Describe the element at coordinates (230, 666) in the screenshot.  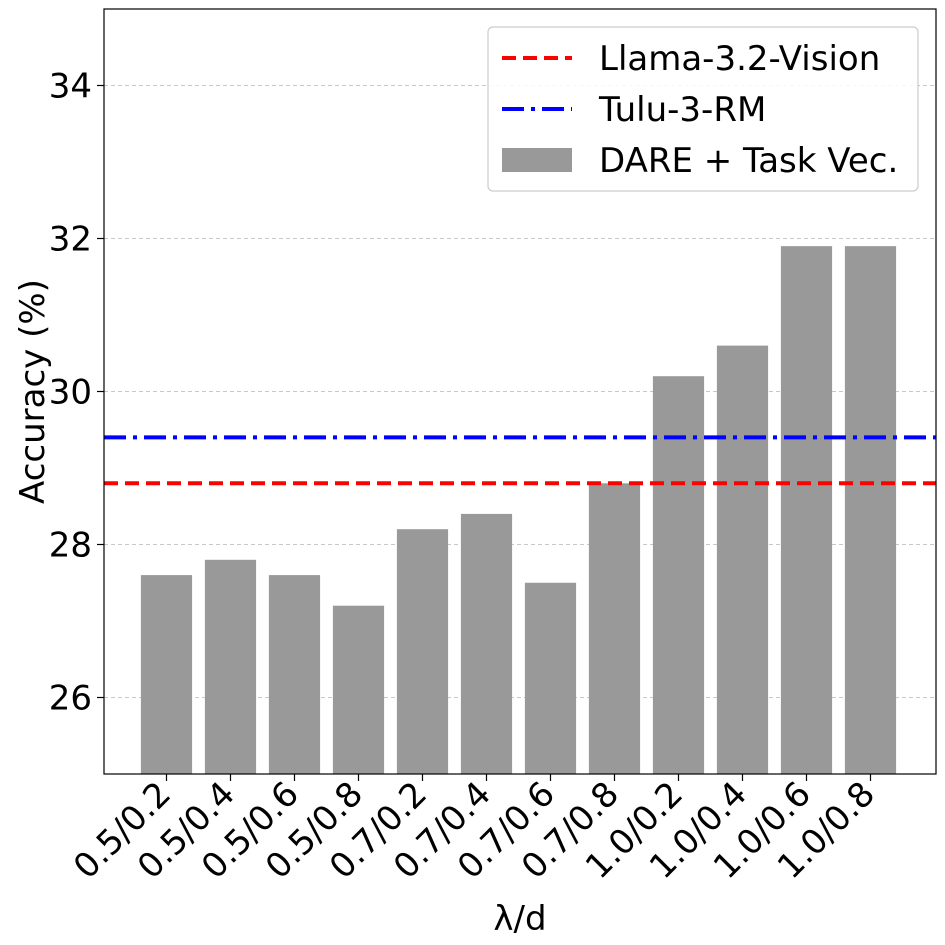
I see `bar-0.5/0.4` at that location.